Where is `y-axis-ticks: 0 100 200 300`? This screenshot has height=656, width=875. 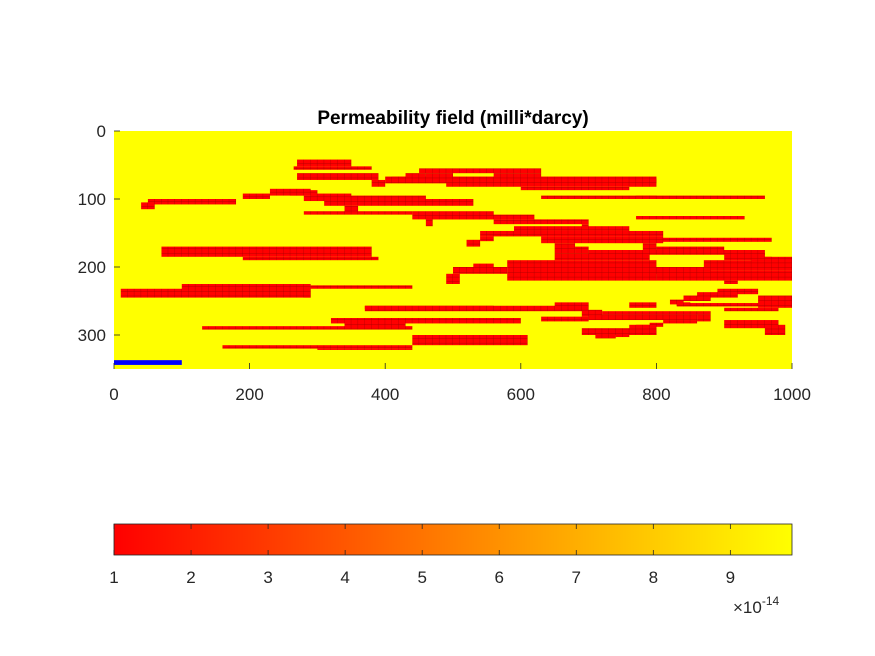 y-axis-ticks: 0 100 200 300 is located at coordinates (99, 233).